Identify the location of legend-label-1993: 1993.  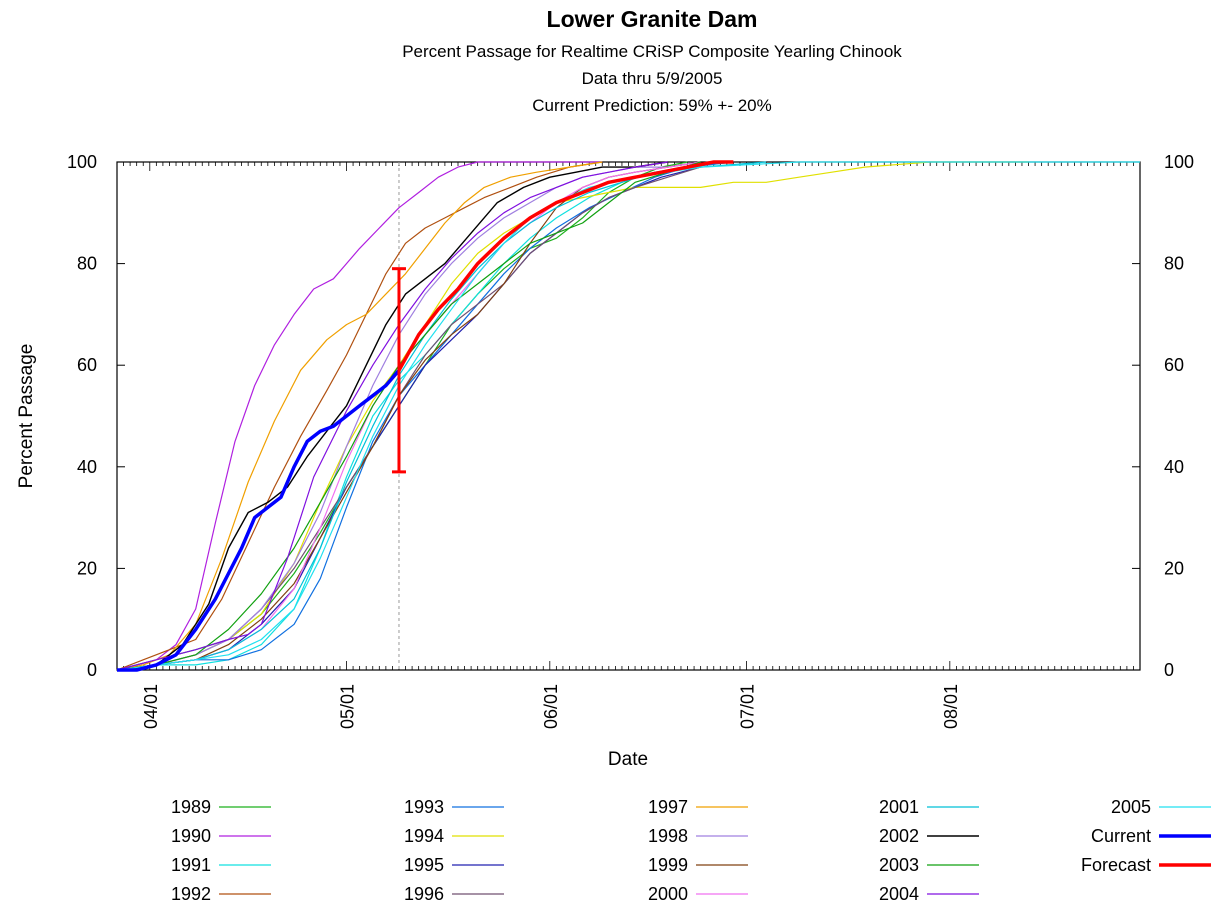
(424, 807).